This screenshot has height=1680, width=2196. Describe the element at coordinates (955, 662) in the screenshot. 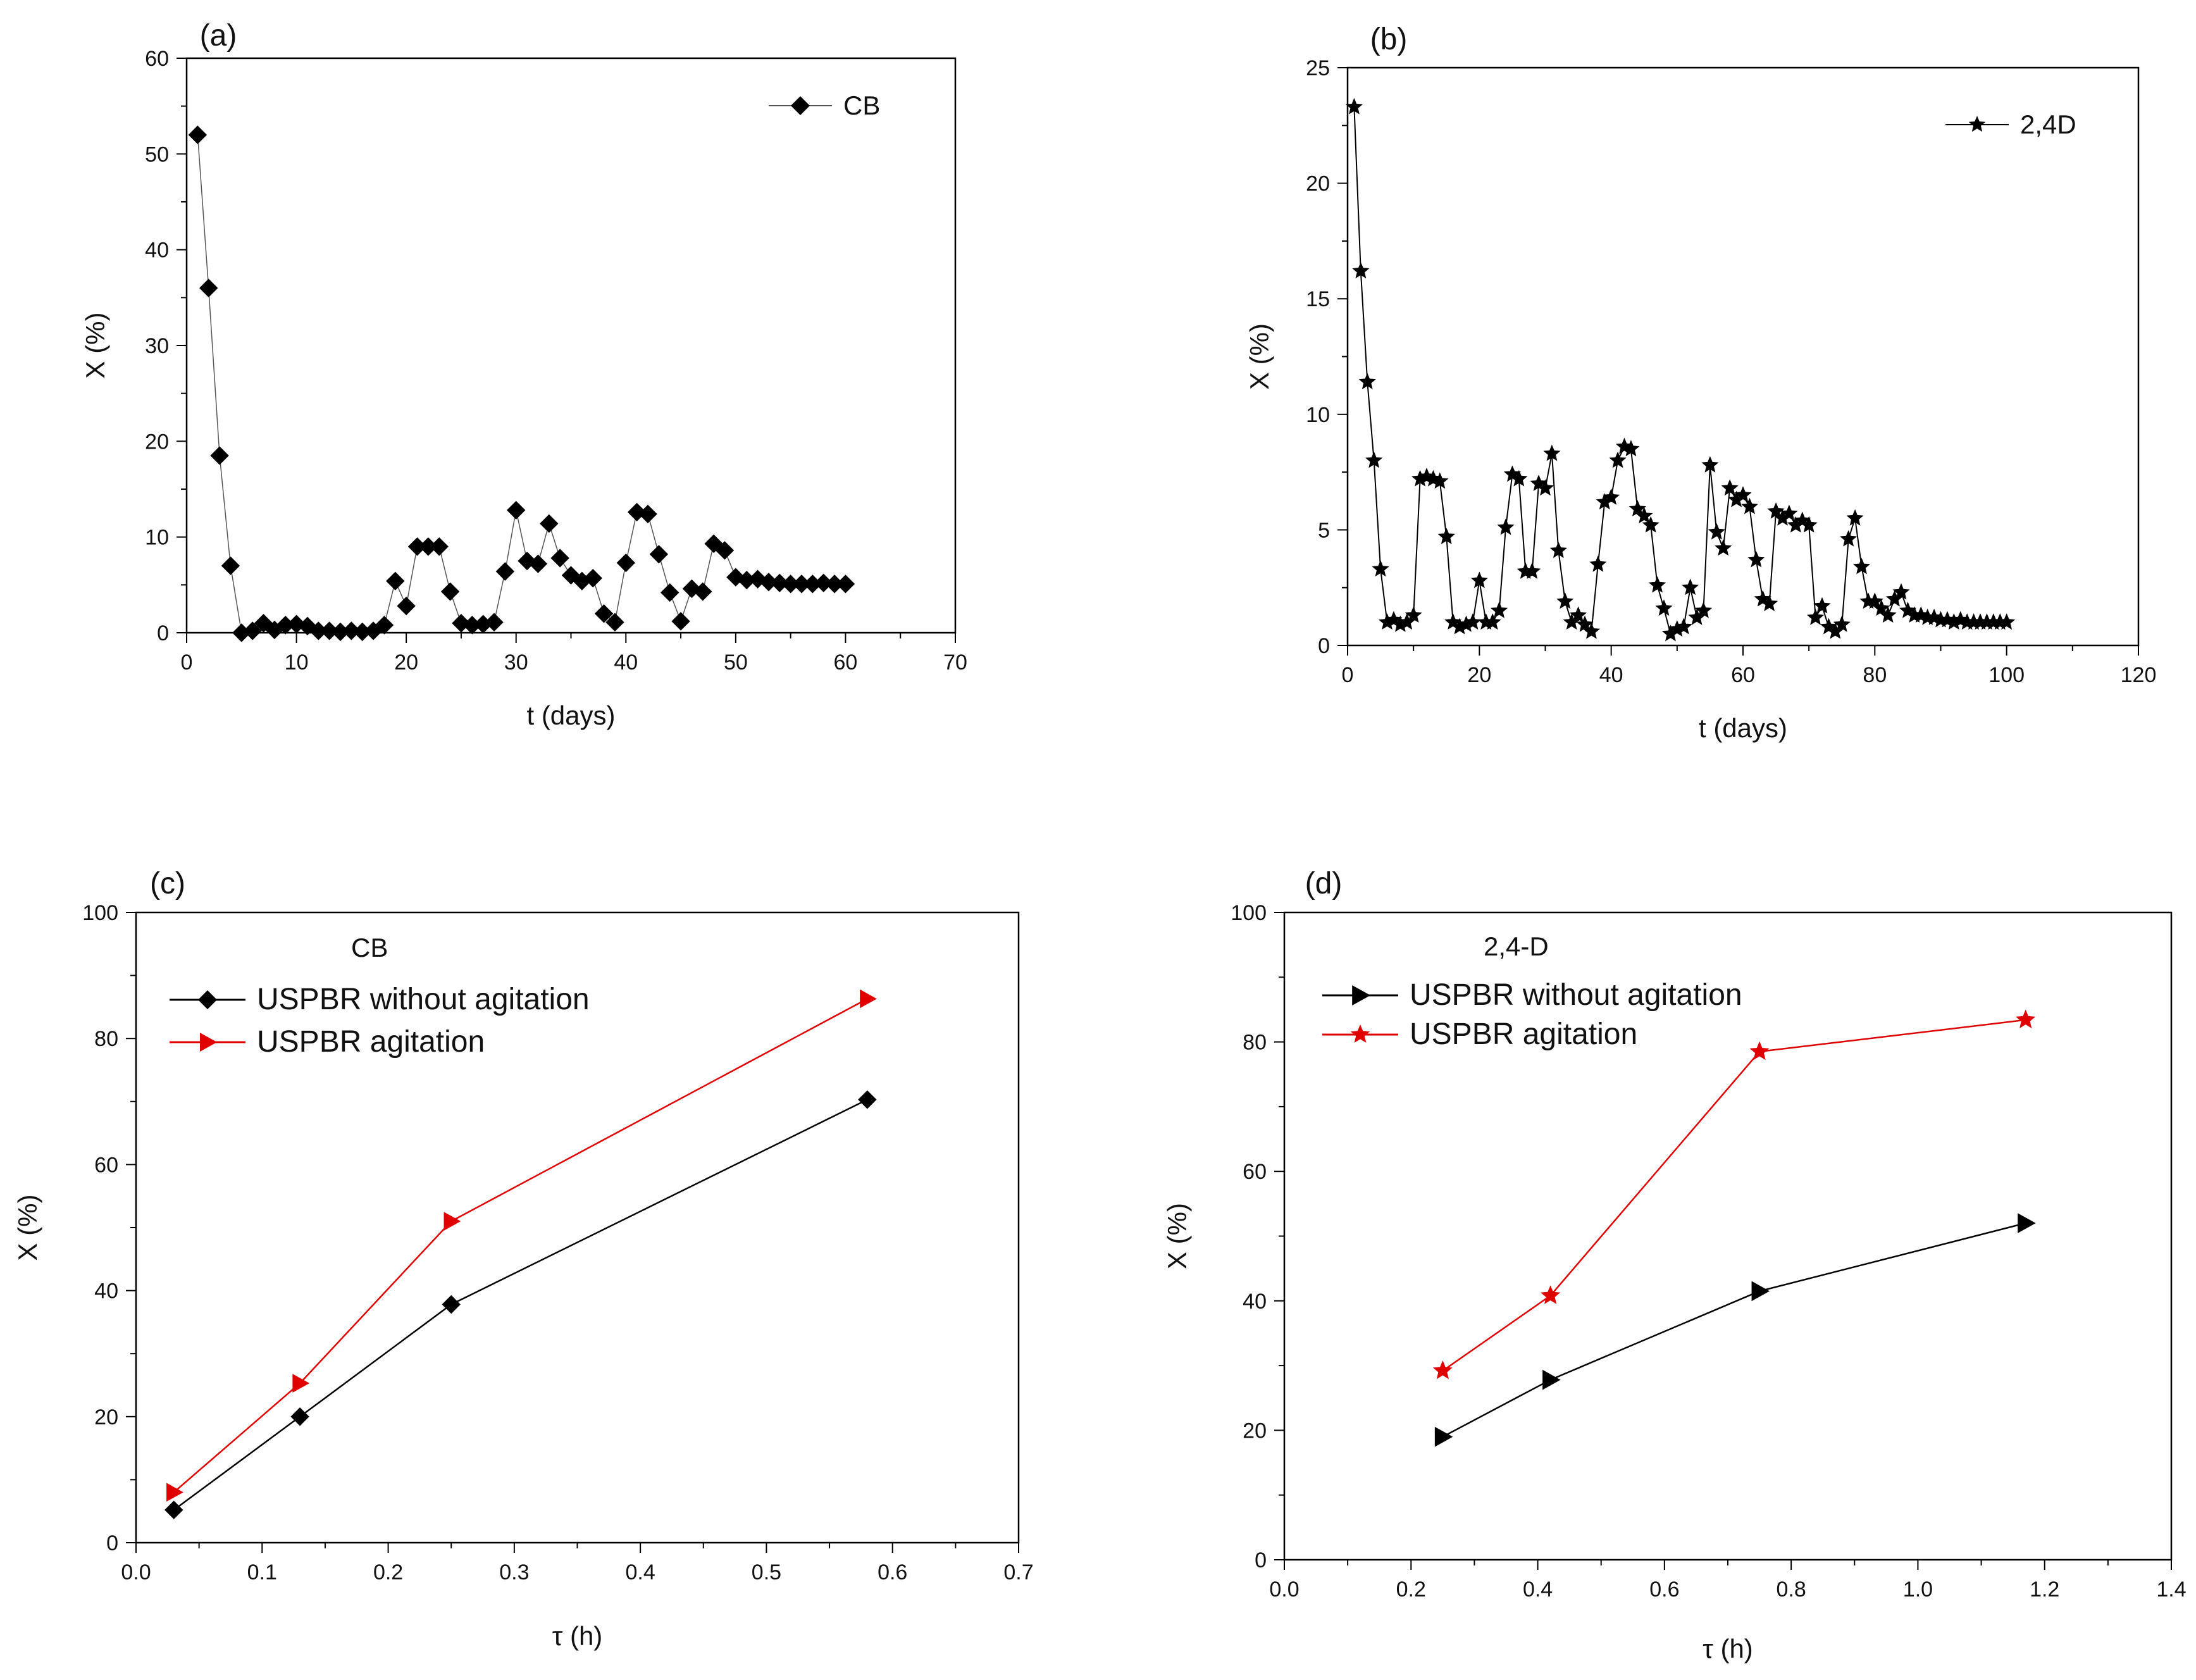

I see `x-tick-label: 70` at that location.